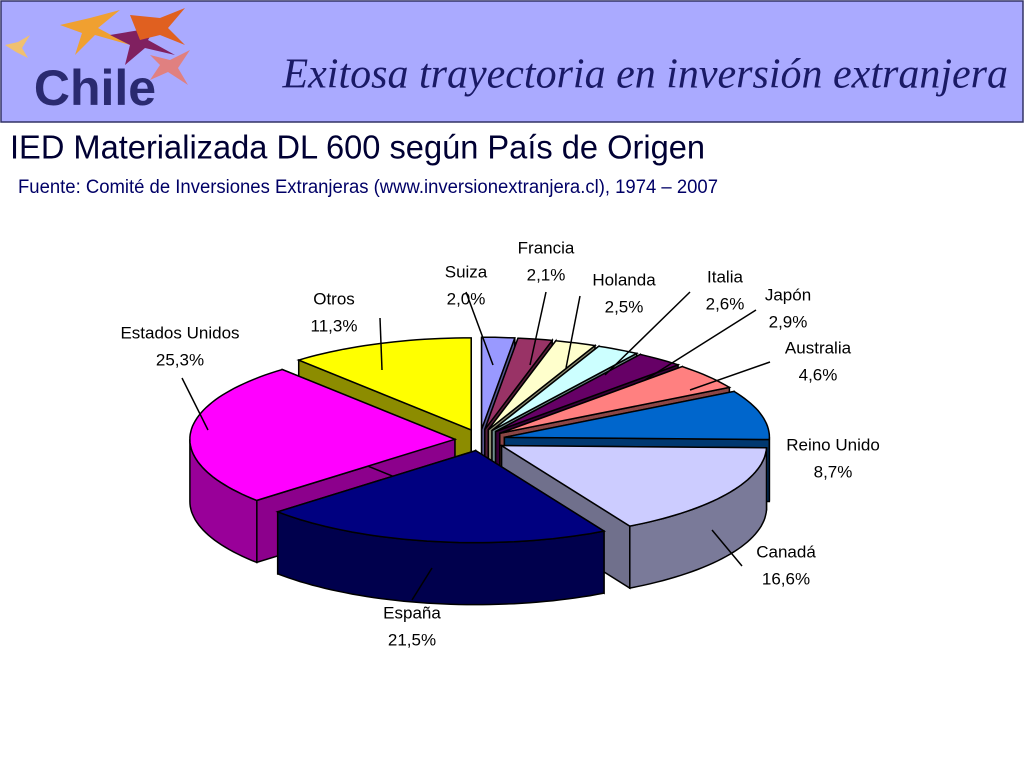 This screenshot has width=1024, height=773. Describe the element at coordinates (179, 332) in the screenshot. I see `slice-label: Estados Unidos` at that location.